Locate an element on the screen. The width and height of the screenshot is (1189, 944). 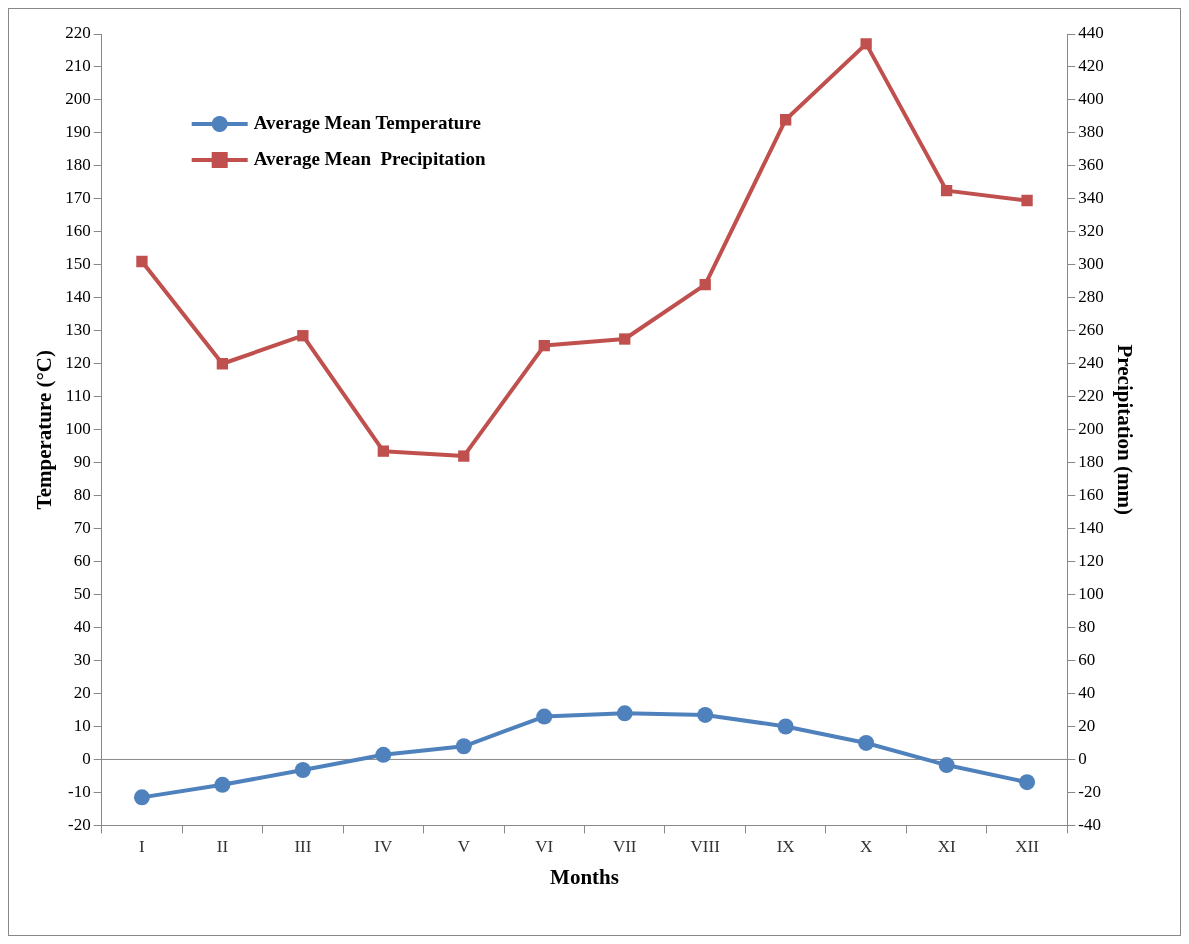
y-tick-label: 120 is located at coordinates (78, 363).